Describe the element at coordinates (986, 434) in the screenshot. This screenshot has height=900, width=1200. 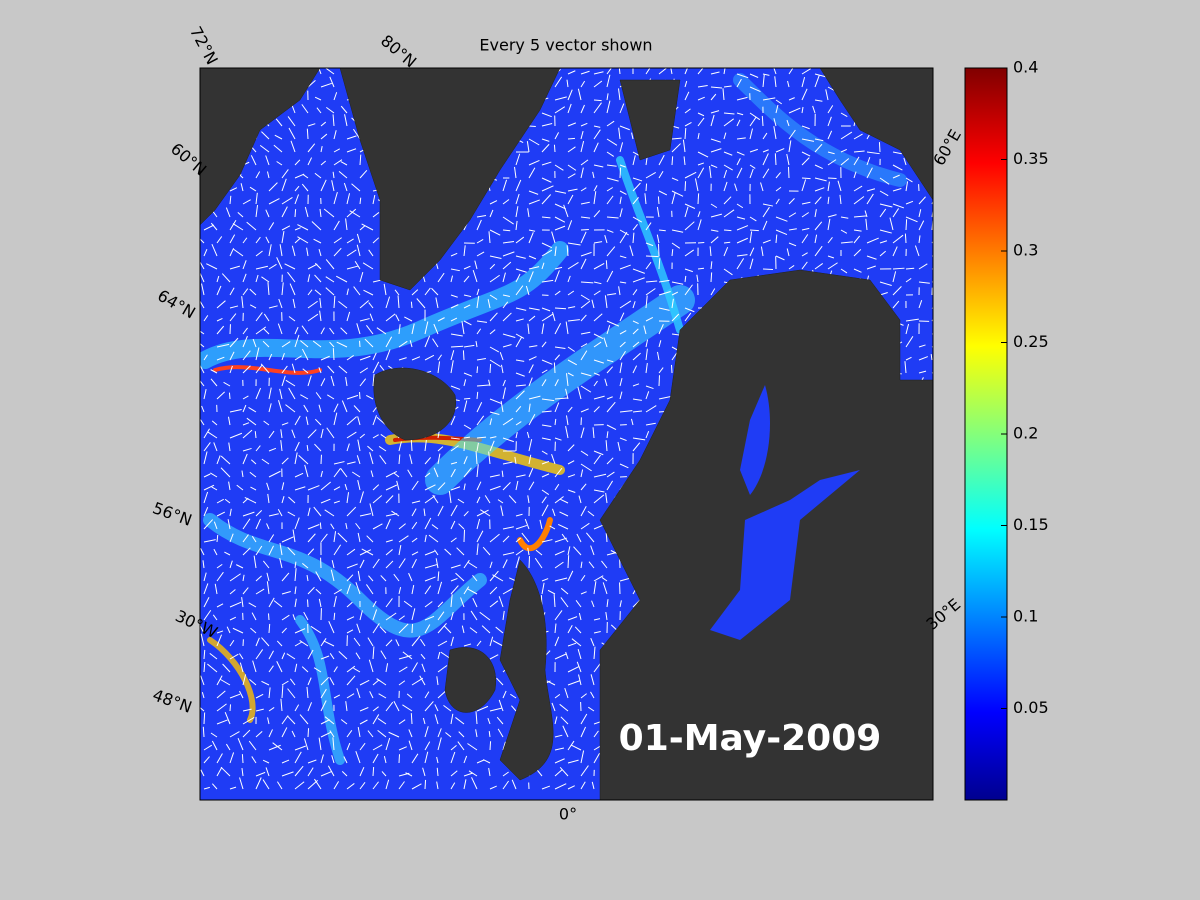
I see `colorbar` at that location.